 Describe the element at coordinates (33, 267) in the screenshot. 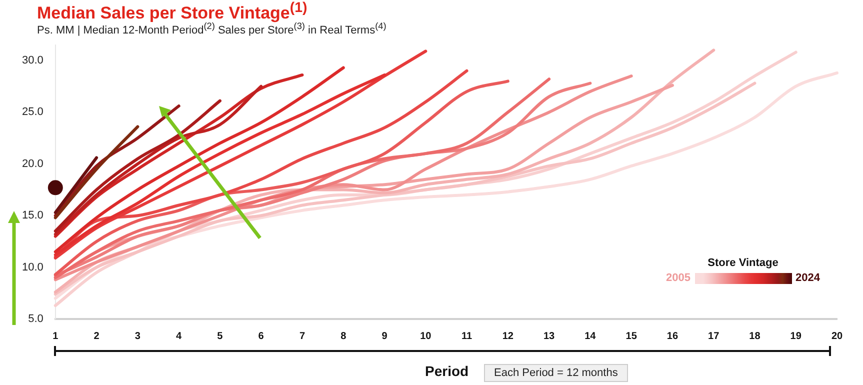

I see `y-tick-label: 10.0` at that location.